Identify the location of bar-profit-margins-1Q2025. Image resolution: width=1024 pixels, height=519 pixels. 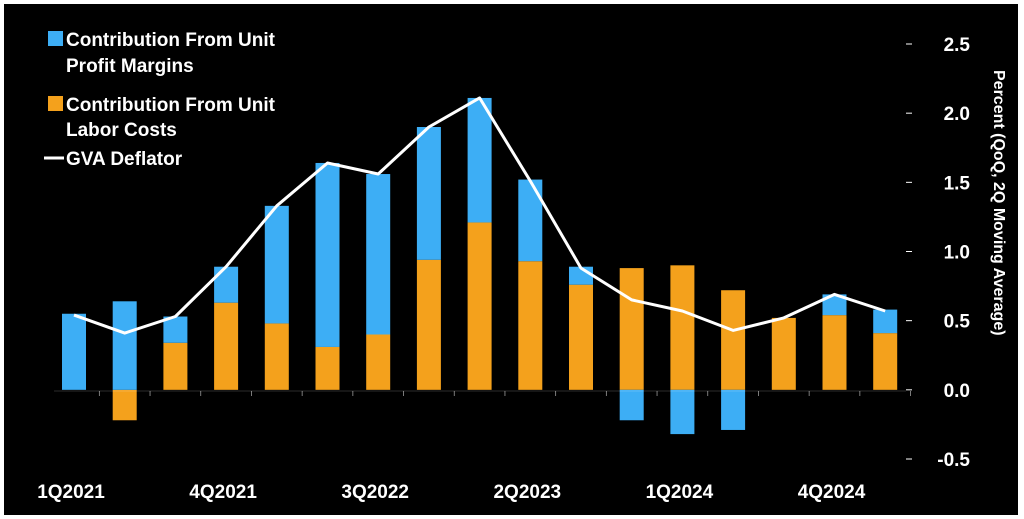
(885, 321).